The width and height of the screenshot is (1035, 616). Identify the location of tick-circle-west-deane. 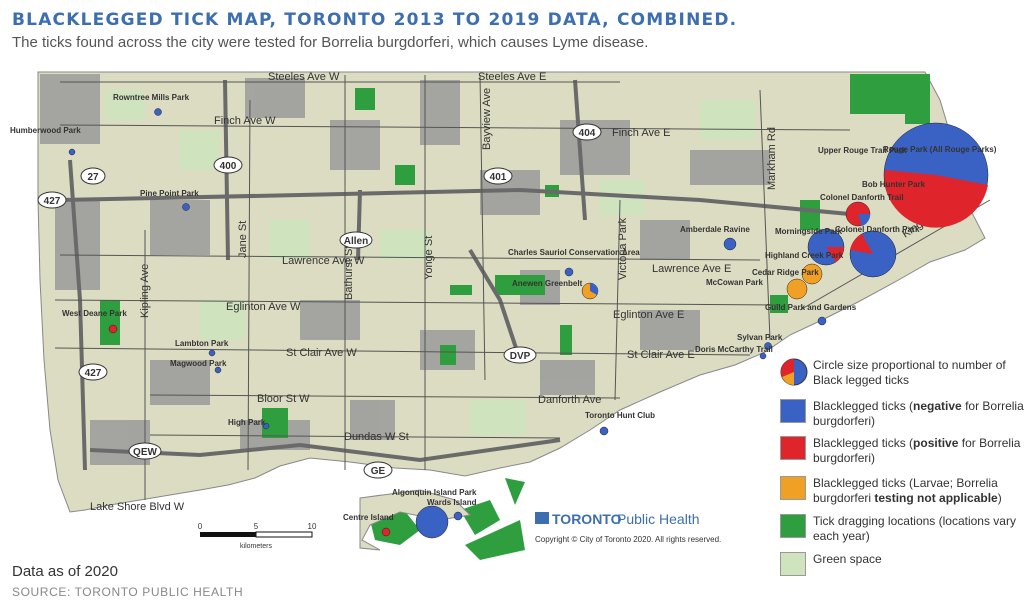
(113, 329).